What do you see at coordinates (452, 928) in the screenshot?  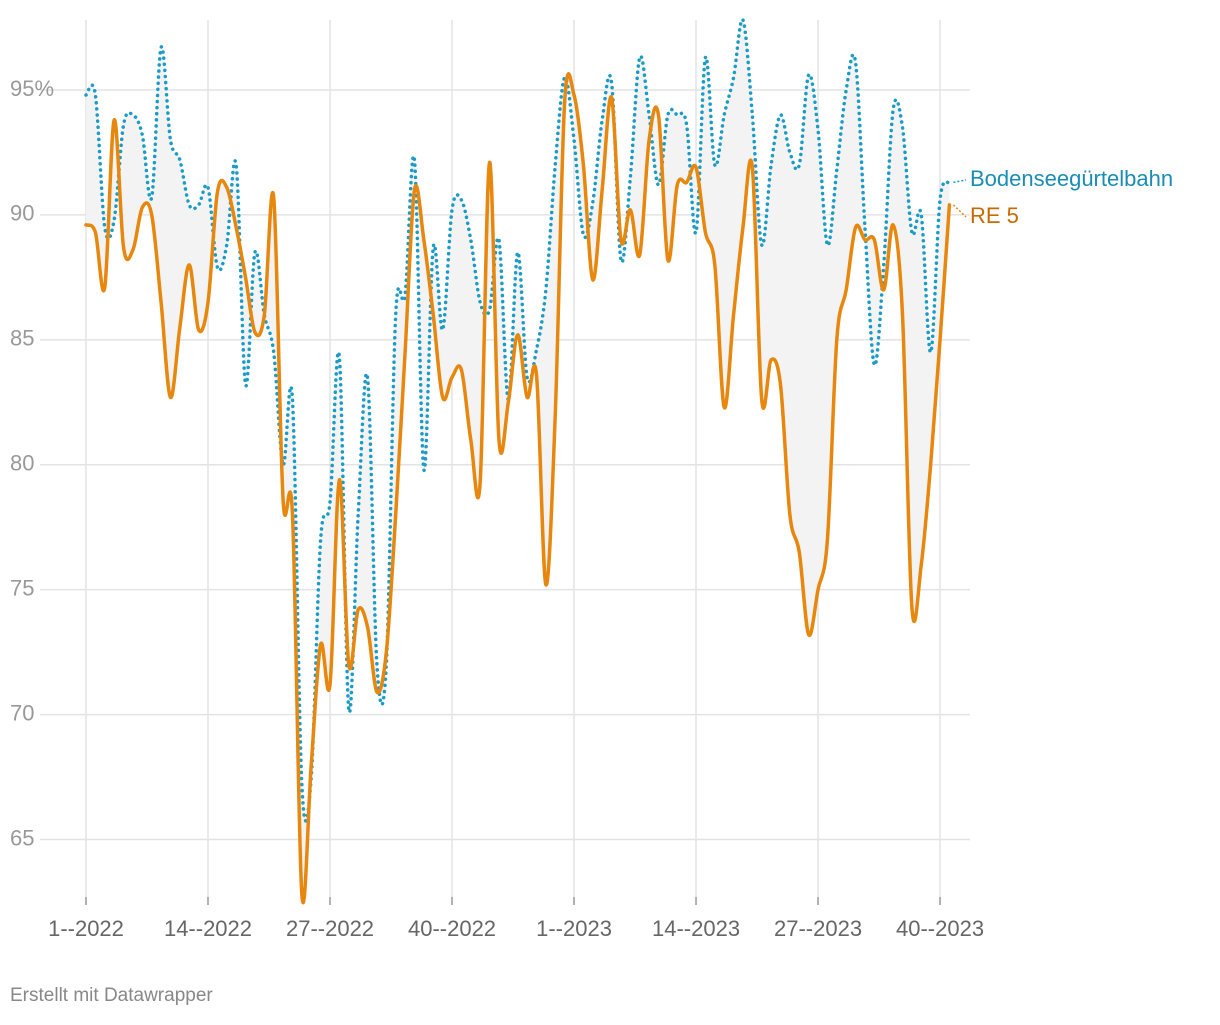 I see `x-tick-label: 40--2022` at bounding box center [452, 928].